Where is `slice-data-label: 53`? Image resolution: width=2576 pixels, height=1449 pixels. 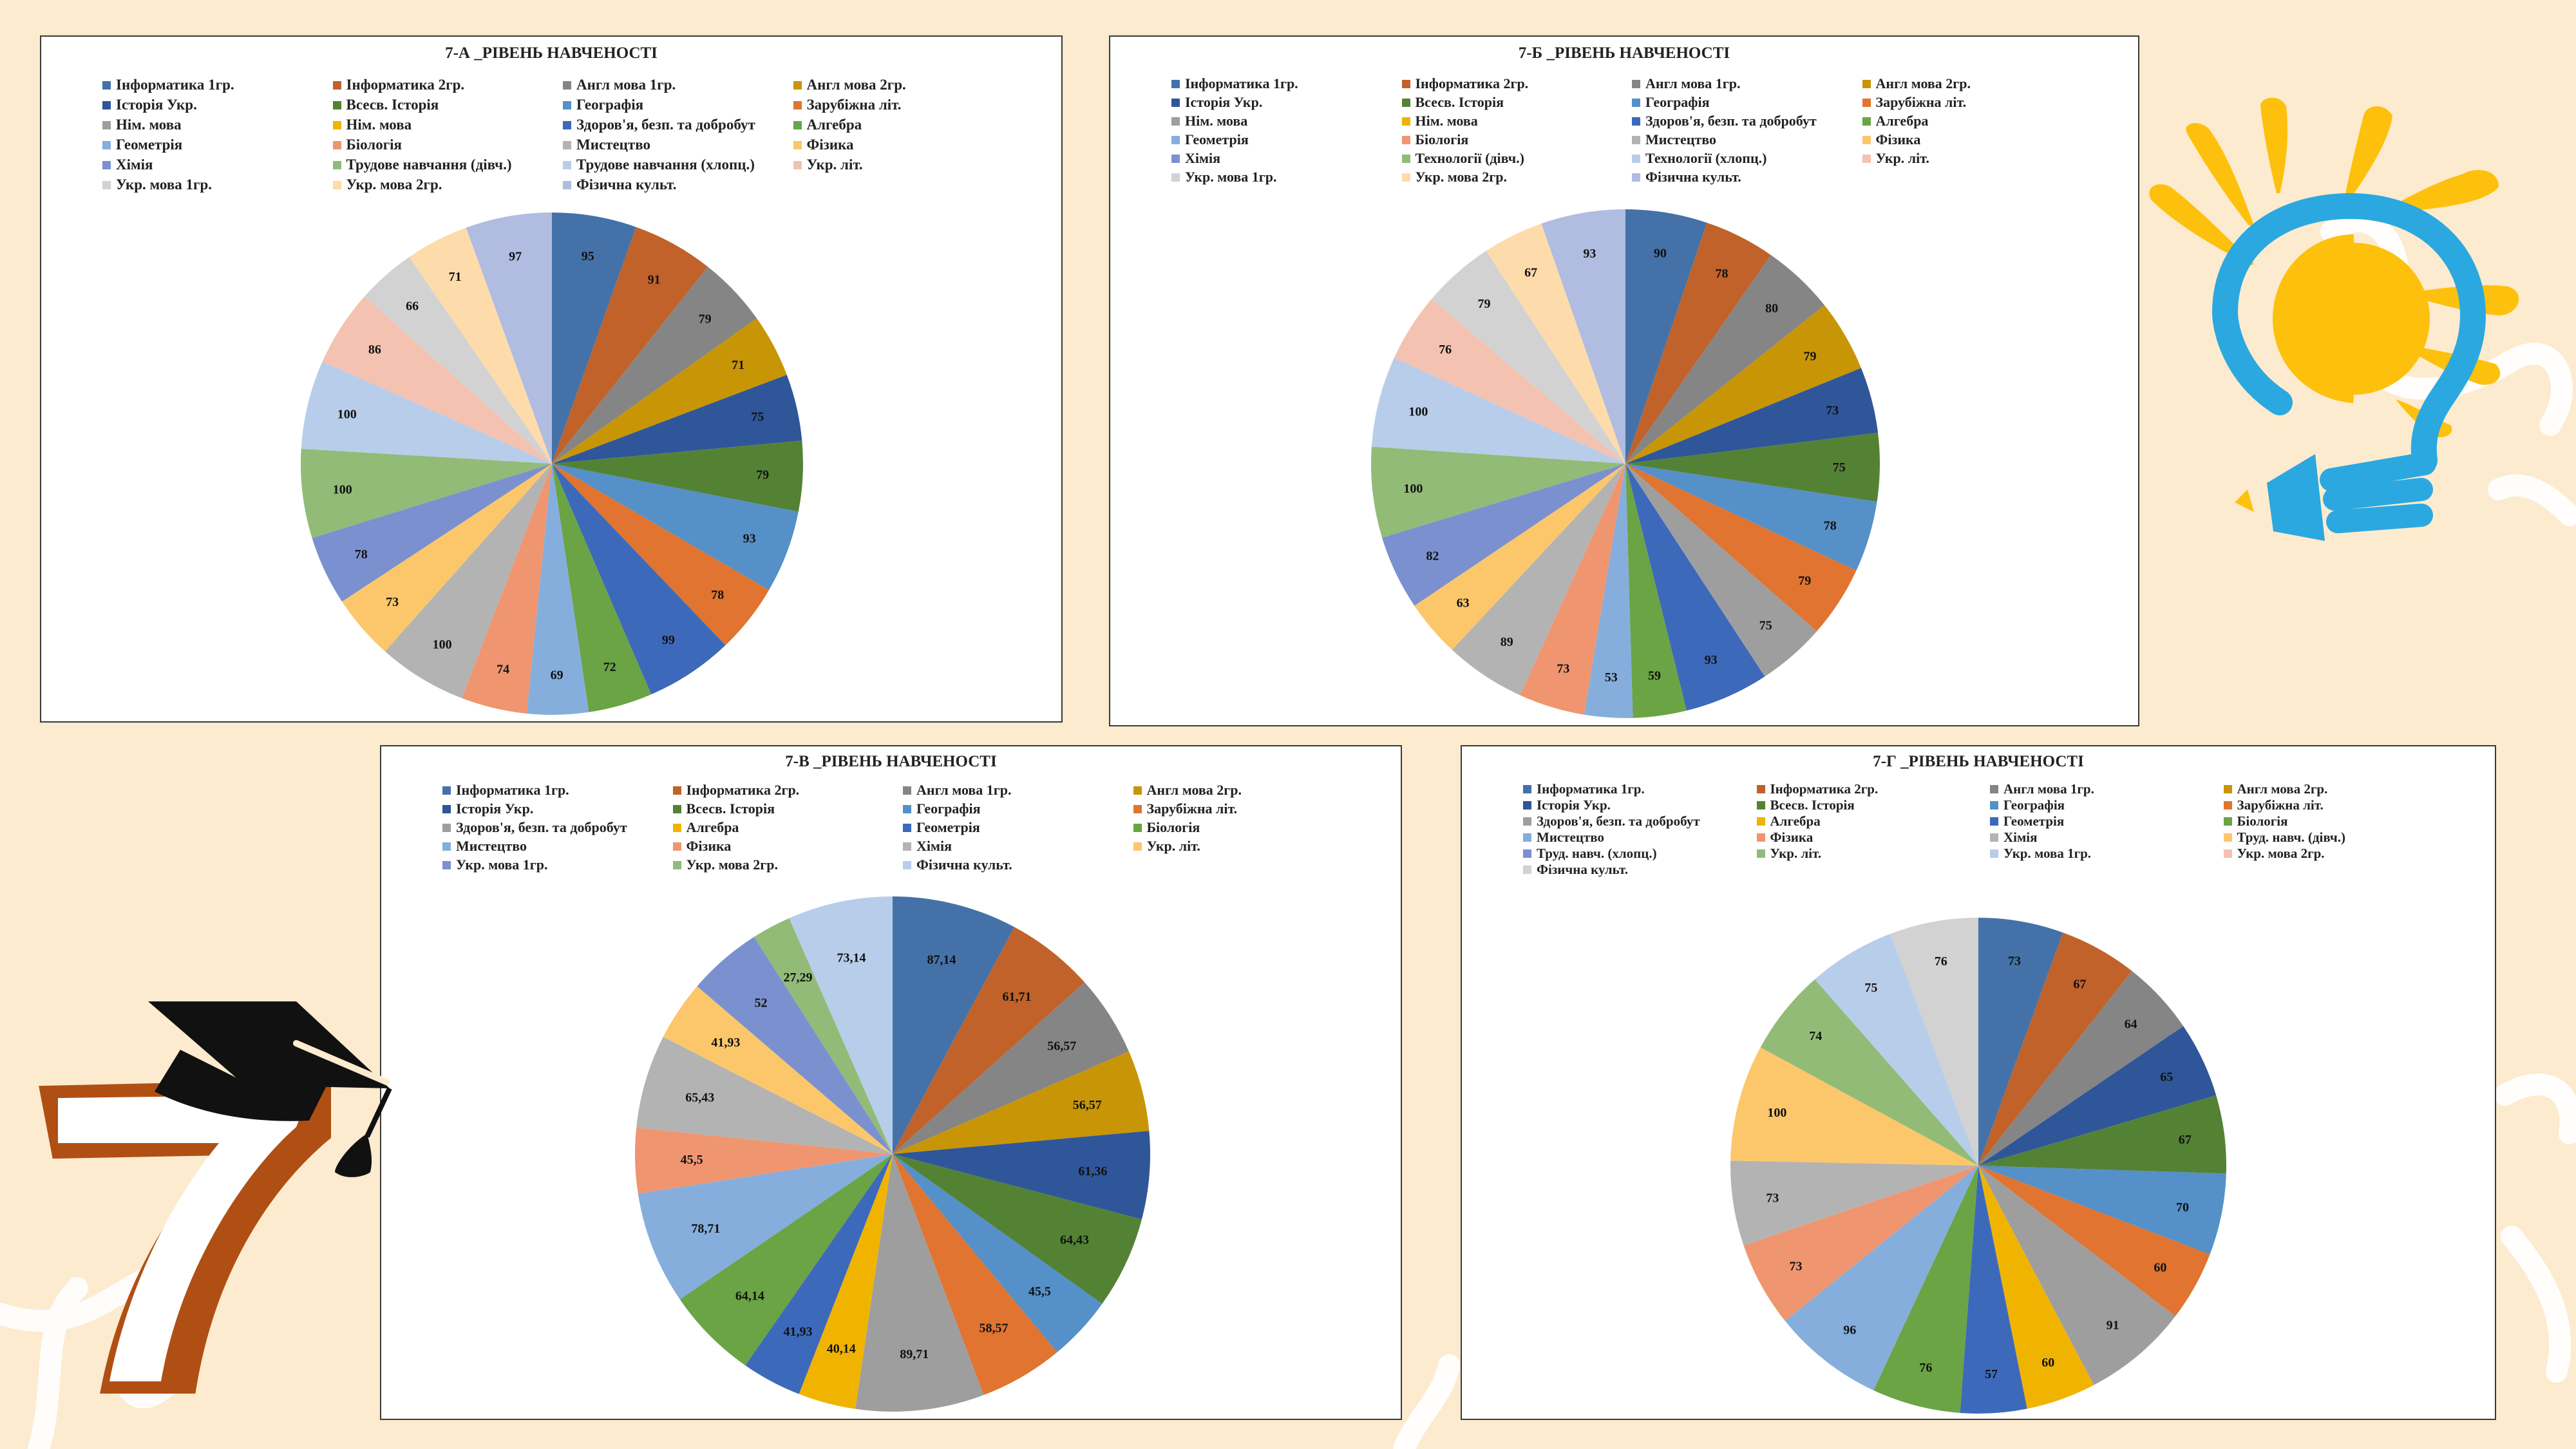
slice-data-label: 53 is located at coordinates (1611, 678).